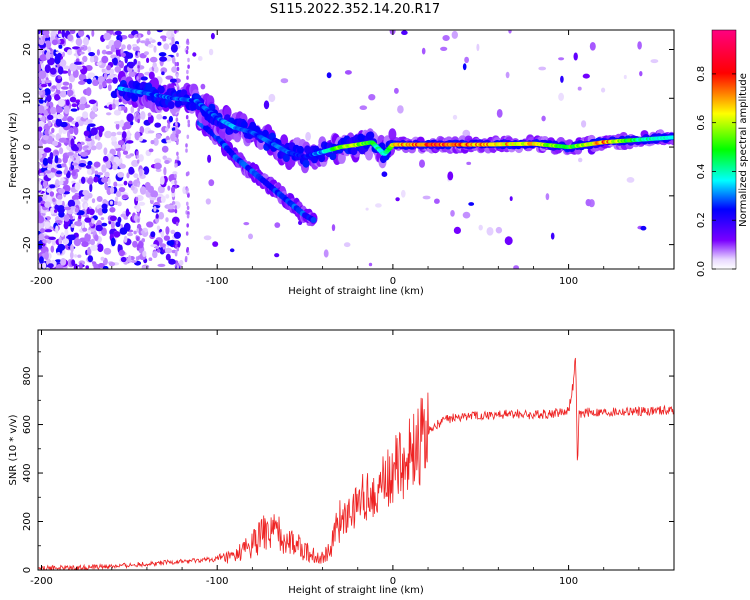 Image resolution: width=750 pixels, height=600 pixels. I want to click on y-tick-label: 20, so click(27, 49).